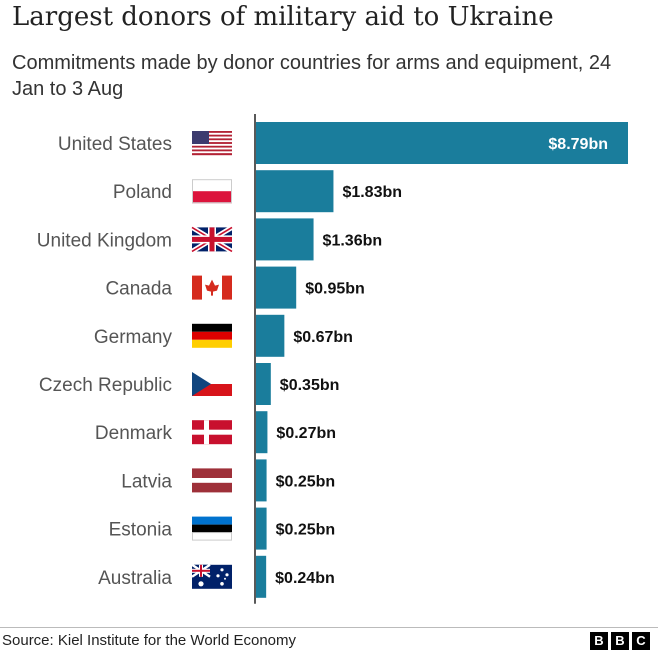 This screenshot has width=658, height=658. Describe the element at coordinates (306, 433) in the screenshot. I see `value-label: $0.27bn` at that location.